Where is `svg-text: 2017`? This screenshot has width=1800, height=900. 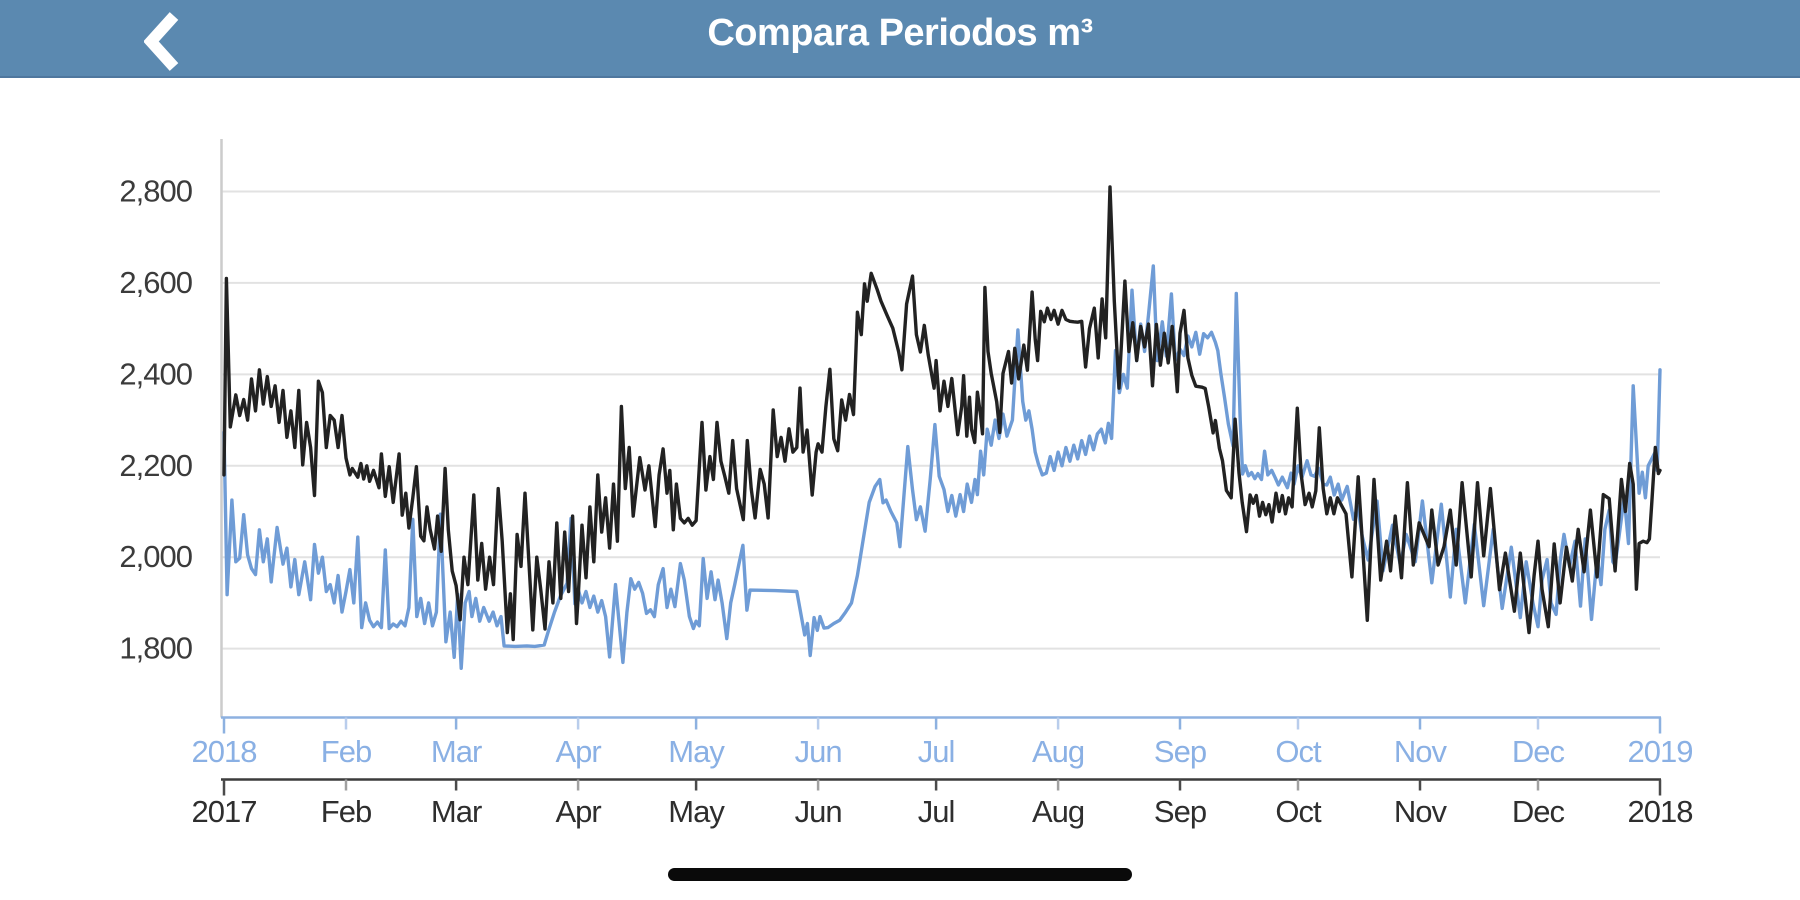
svg-text: 2017 is located at coordinates (224, 811).